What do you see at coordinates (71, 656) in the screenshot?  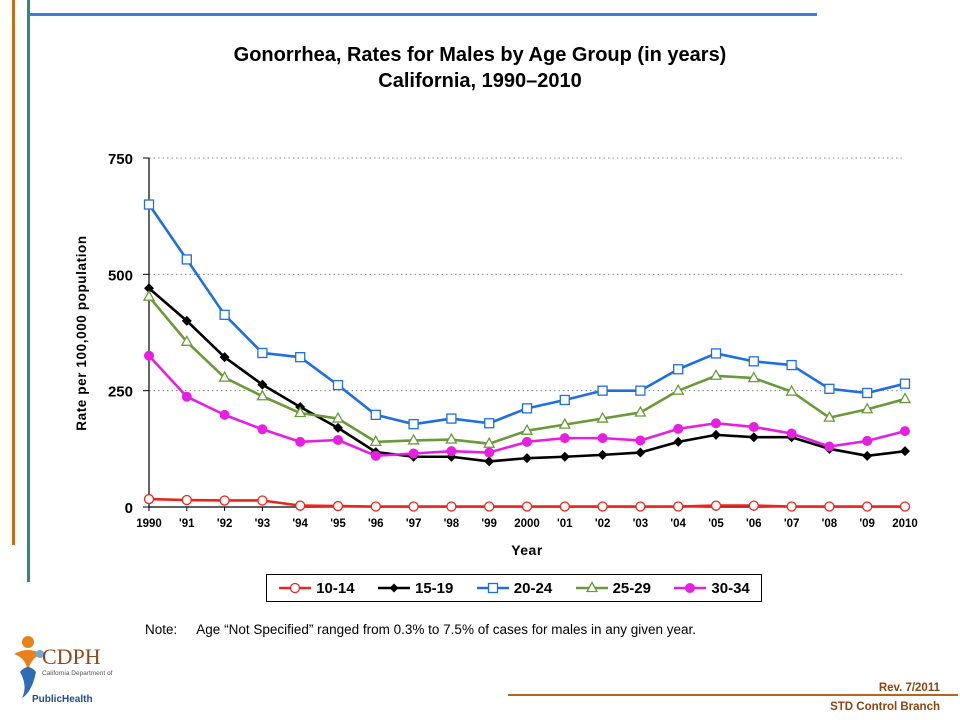 I see `logo-wordmark: CDPH` at bounding box center [71, 656].